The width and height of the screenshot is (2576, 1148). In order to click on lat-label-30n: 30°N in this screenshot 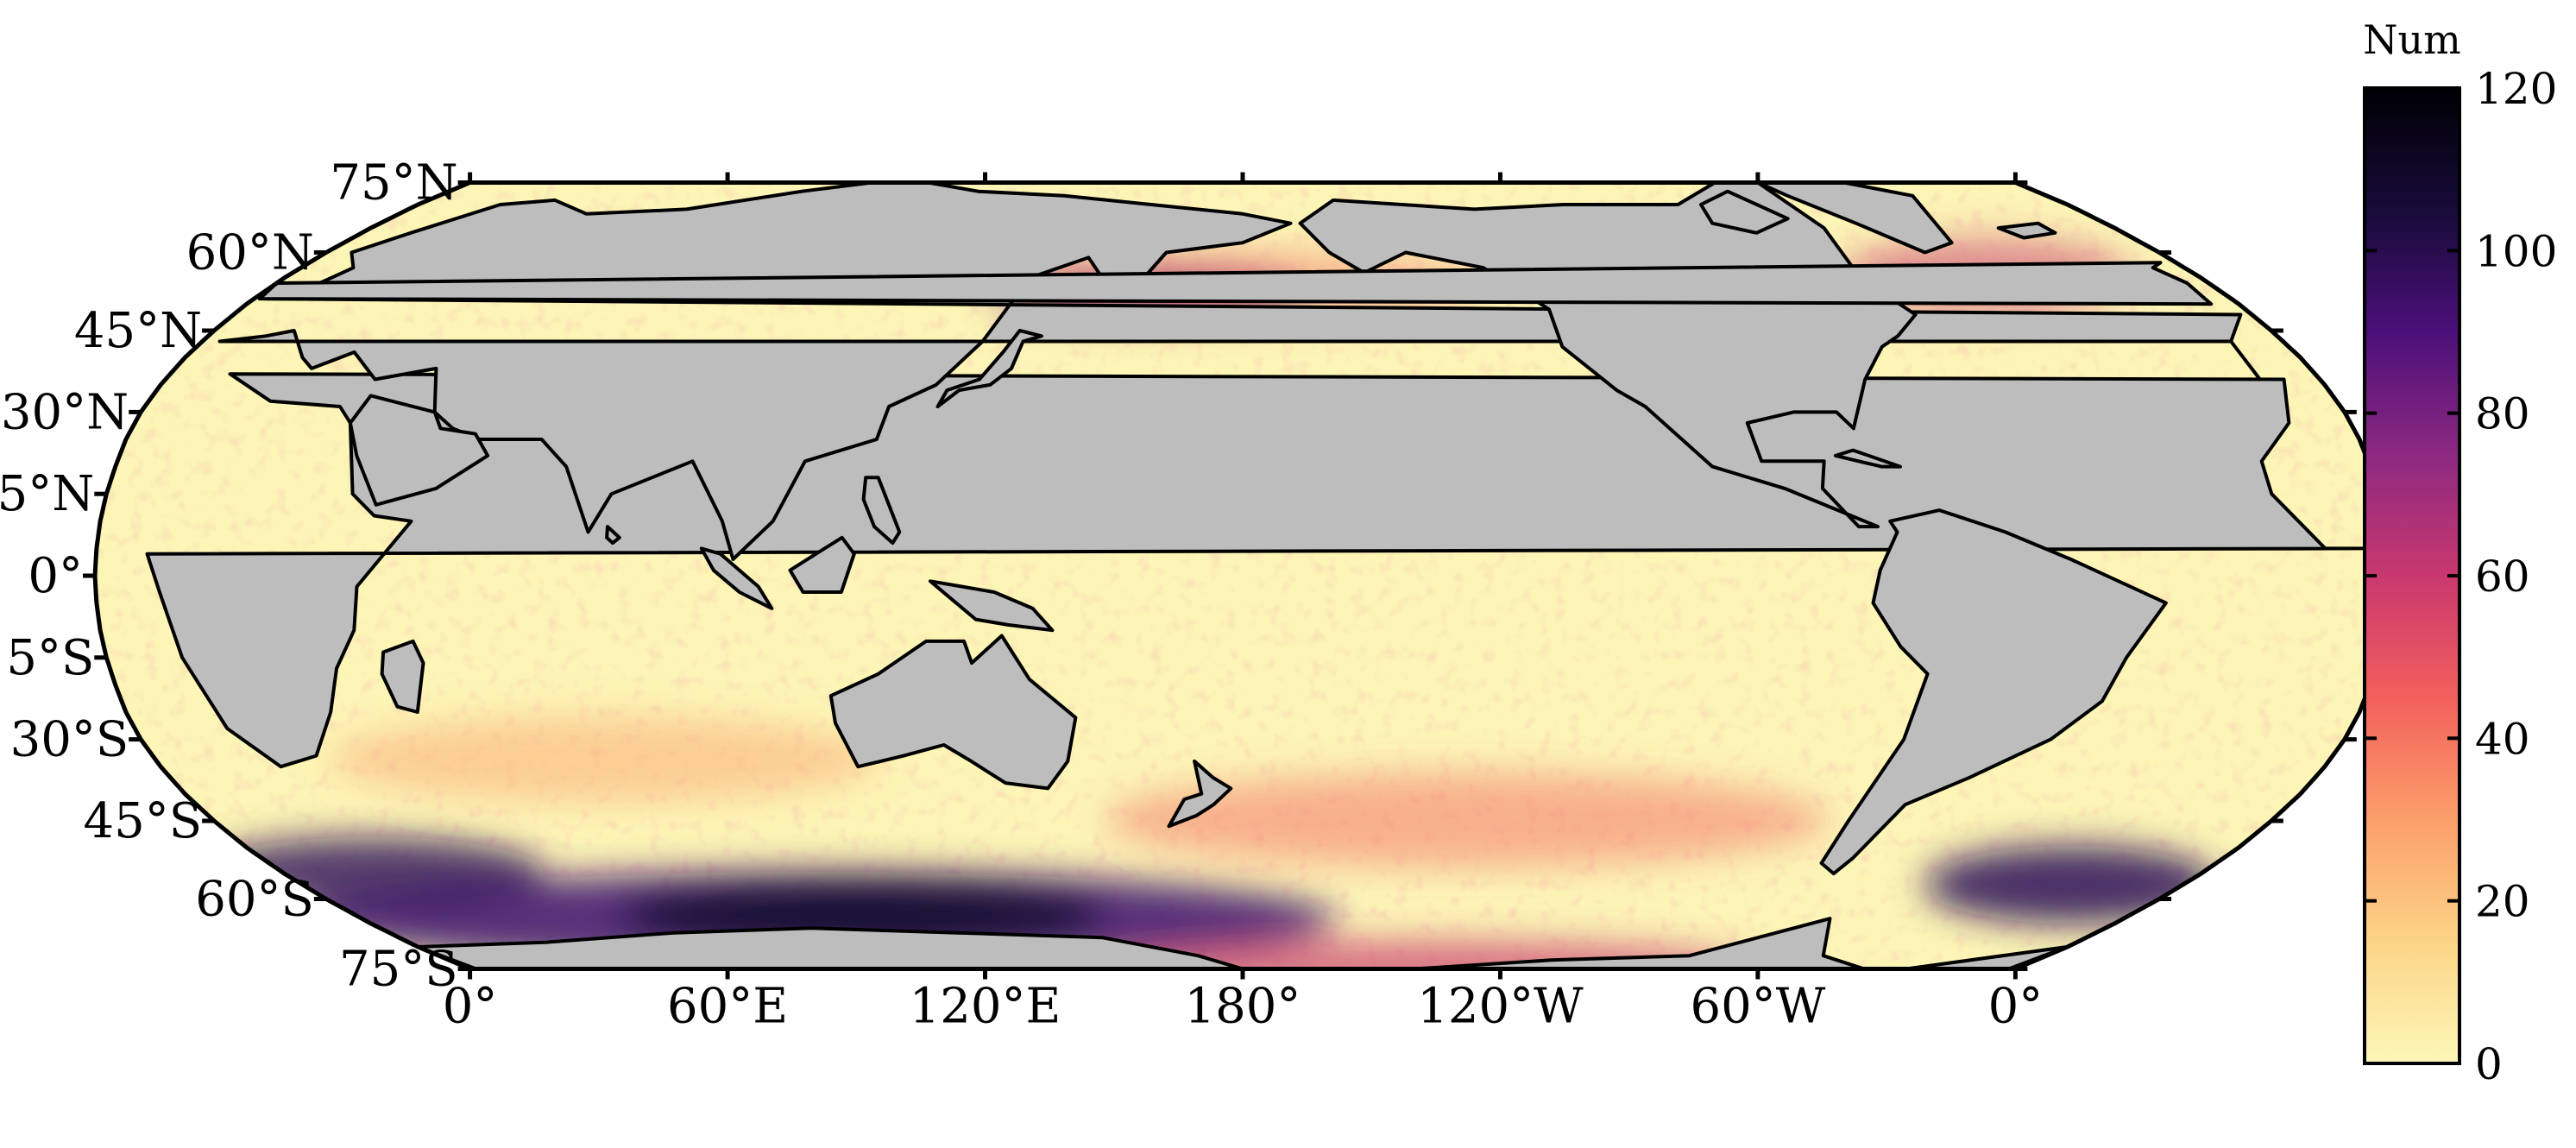, I will do `click(65, 412)`.